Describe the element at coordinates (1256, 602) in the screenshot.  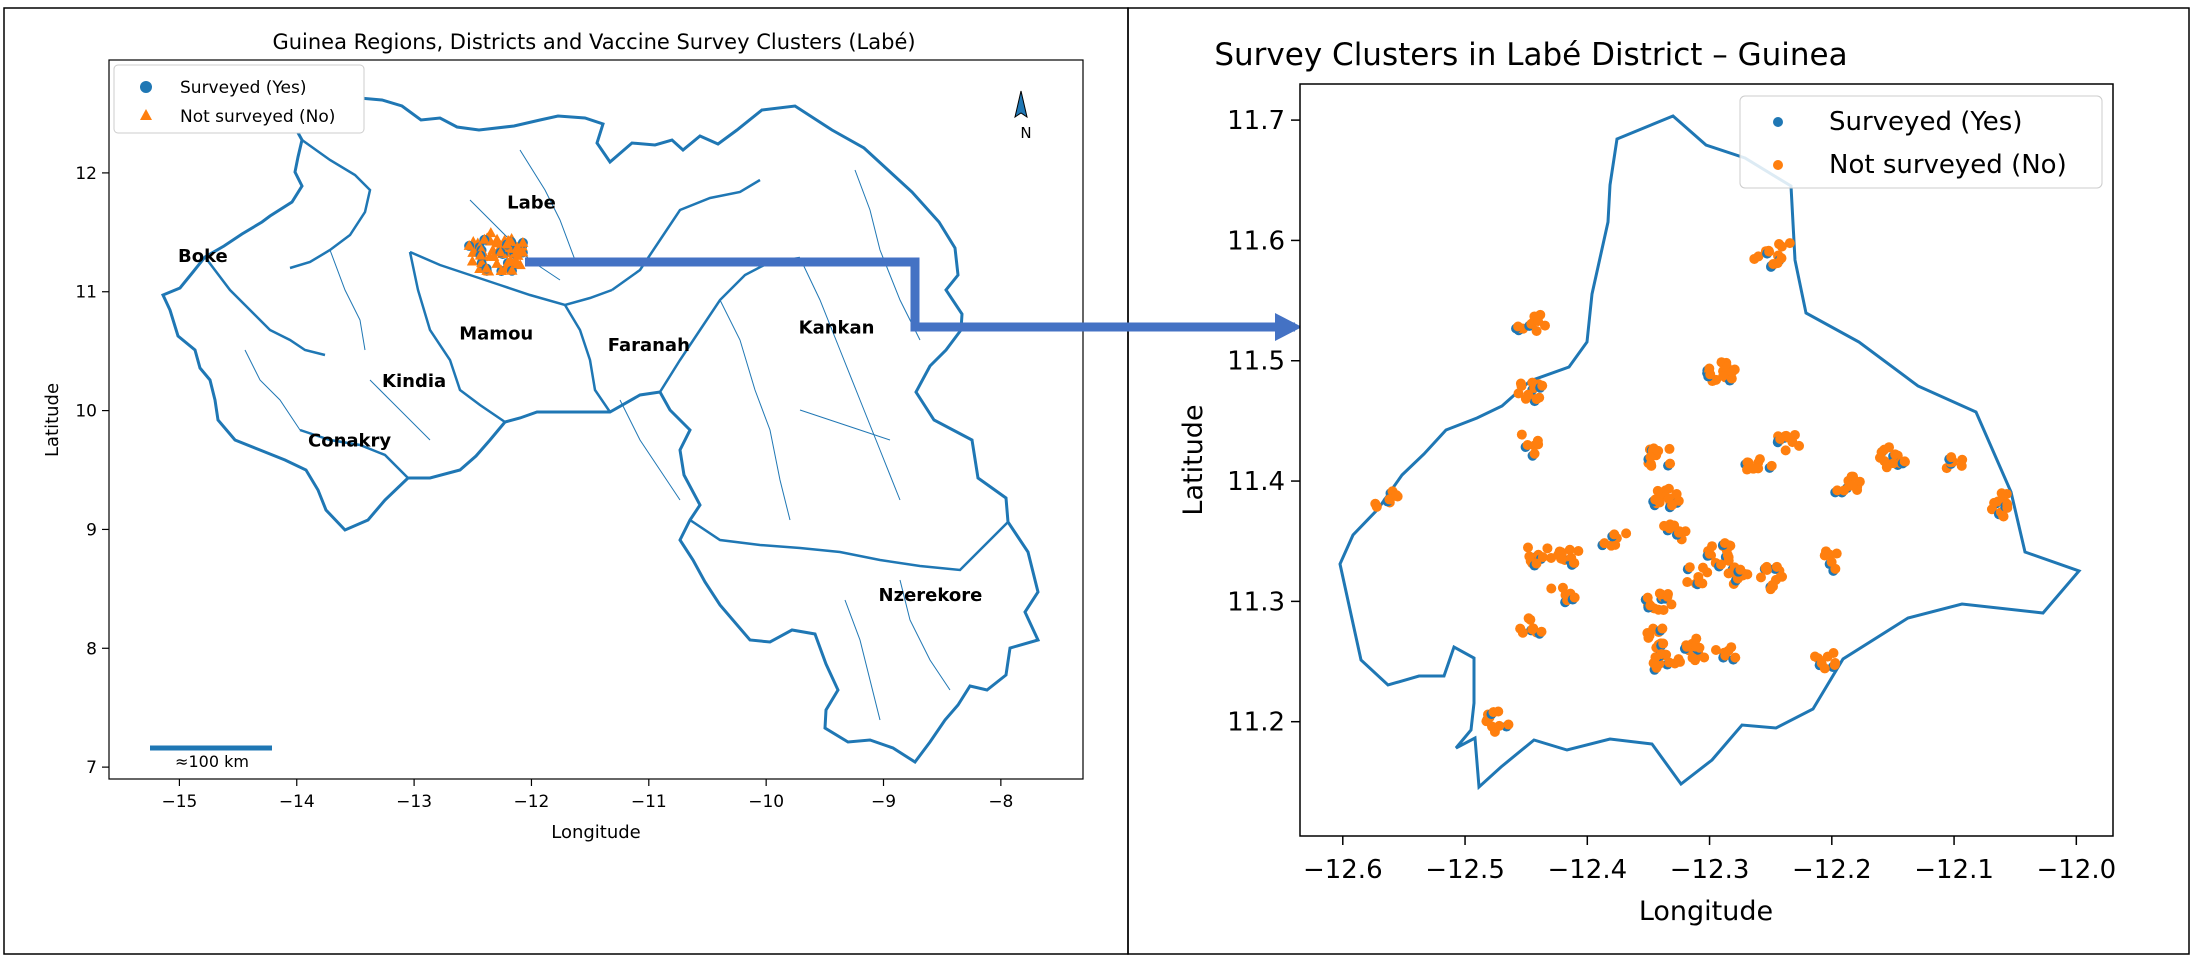
I see `right-ytick-label: 11.3` at that location.